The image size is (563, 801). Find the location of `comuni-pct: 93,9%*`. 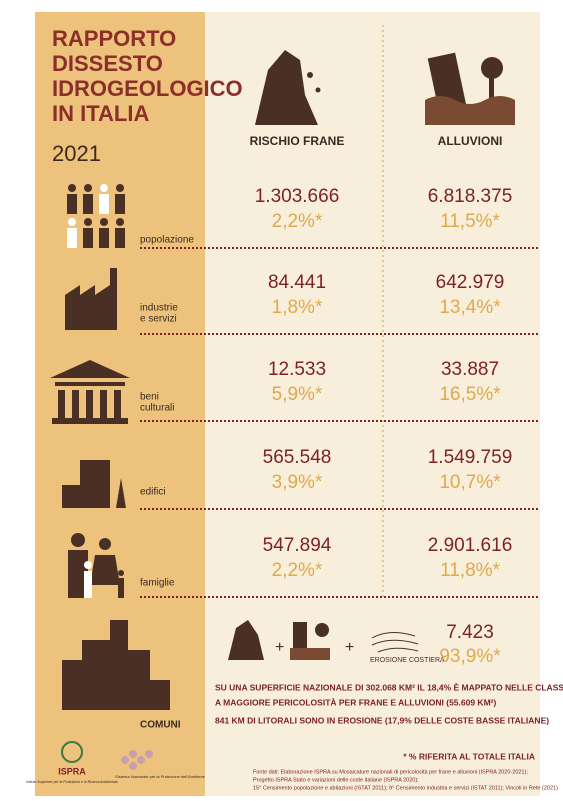

comuni-pct: 93,9%* is located at coordinates (470, 656).